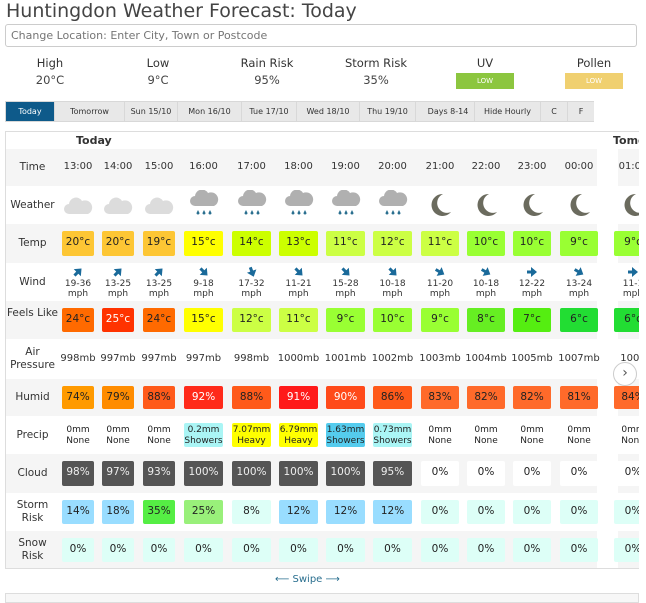 The image size is (646, 603). What do you see at coordinates (626, 397) in the screenshot?
I see `humidity-cell: 84%` at bounding box center [626, 397].